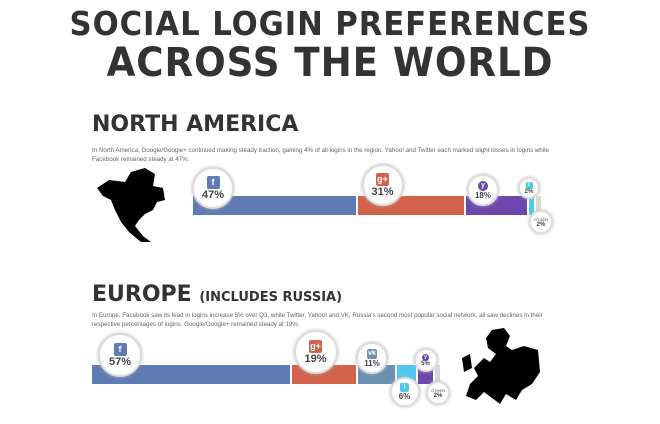 Image resolution: width=660 pixels, height=424 pixels. I want to click on value-label: 11%, so click(372, 363).